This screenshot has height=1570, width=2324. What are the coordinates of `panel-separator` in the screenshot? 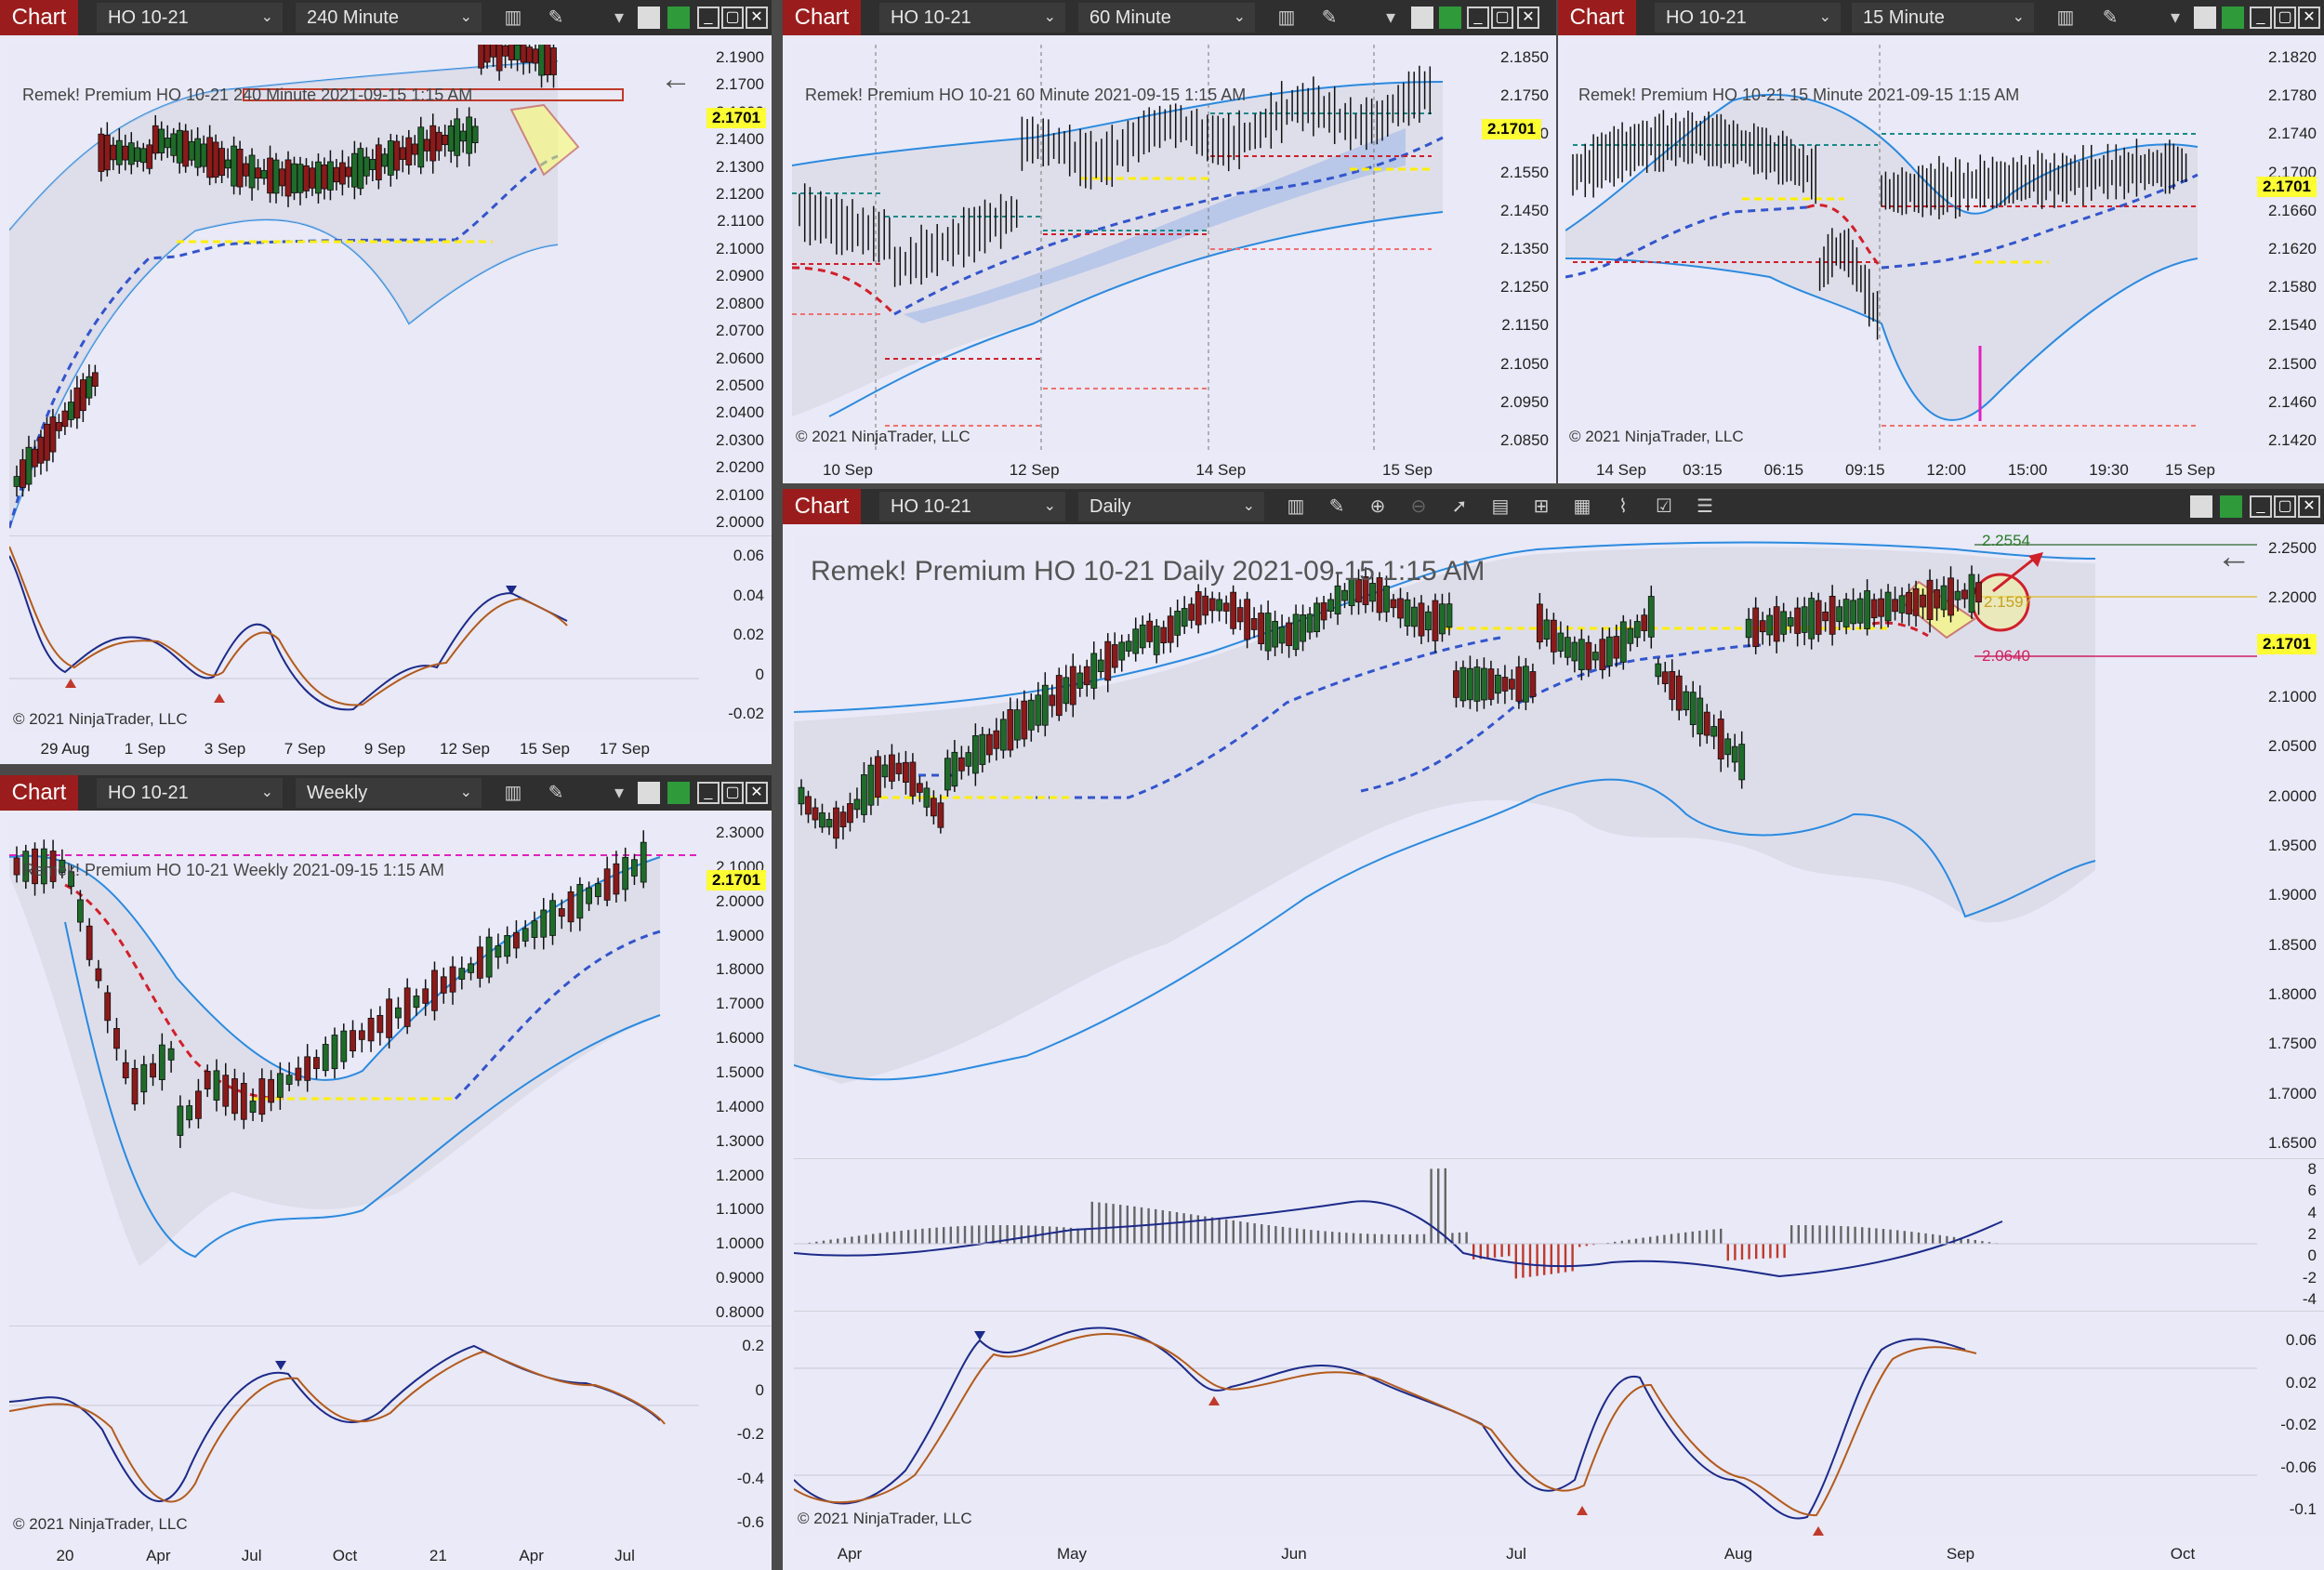 It's located at (1559, 1159).